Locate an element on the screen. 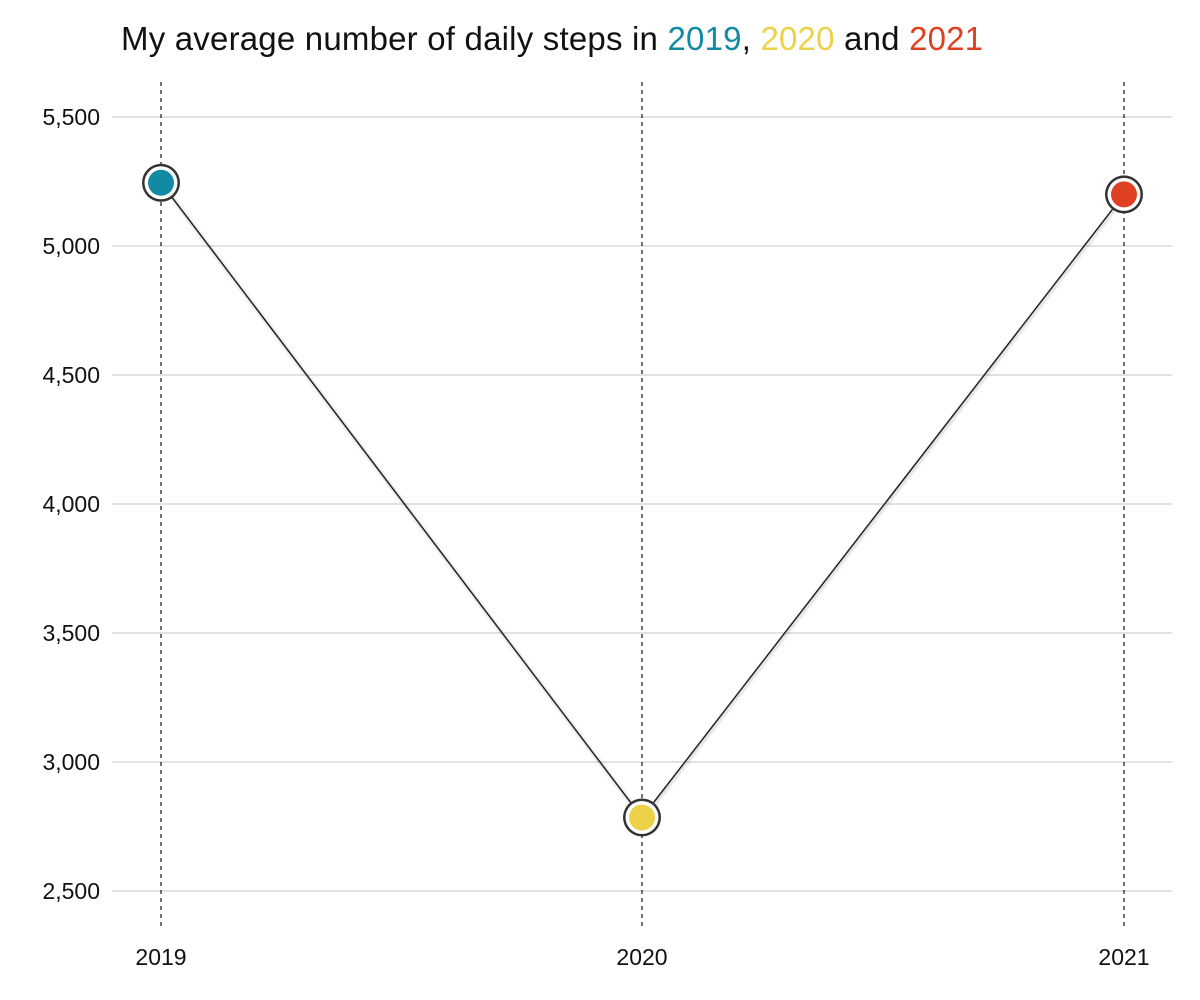 The height and width of the screenshot is (1000, 1200). data-point-2019 is located at coordinates (161, 182).